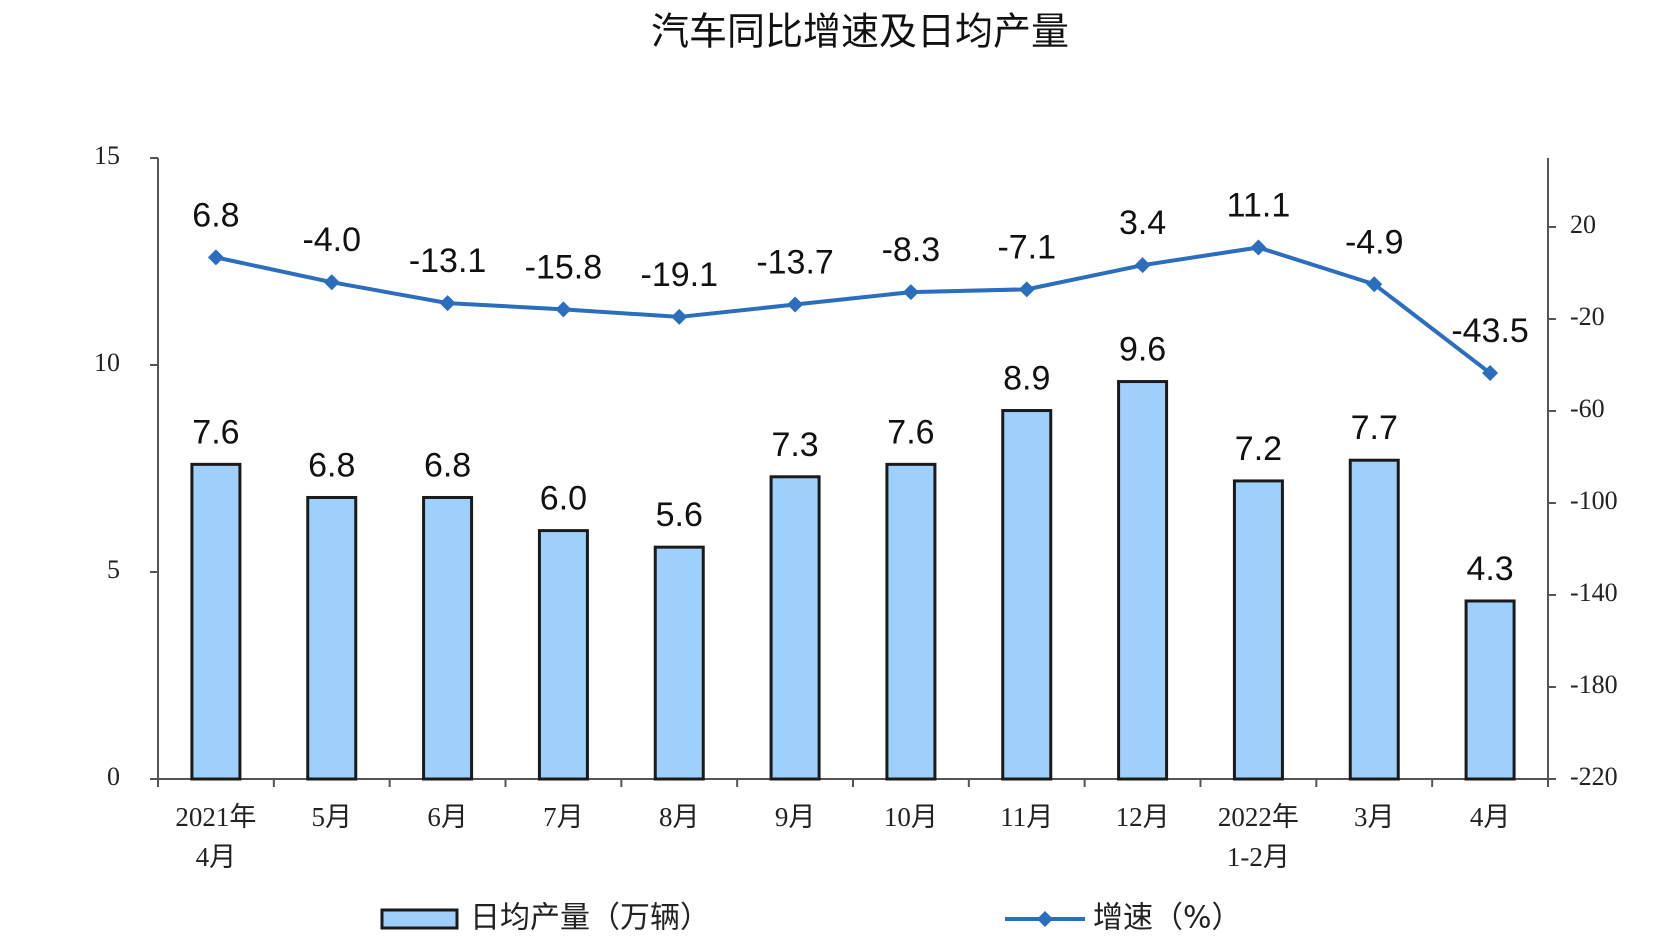 The width and height of the screenshot is (1678, 950). What do you see at coordinates (1587, 408) in the screenshot?
I see `y2-tick-label: -60` at bounding box center [1587, 408].